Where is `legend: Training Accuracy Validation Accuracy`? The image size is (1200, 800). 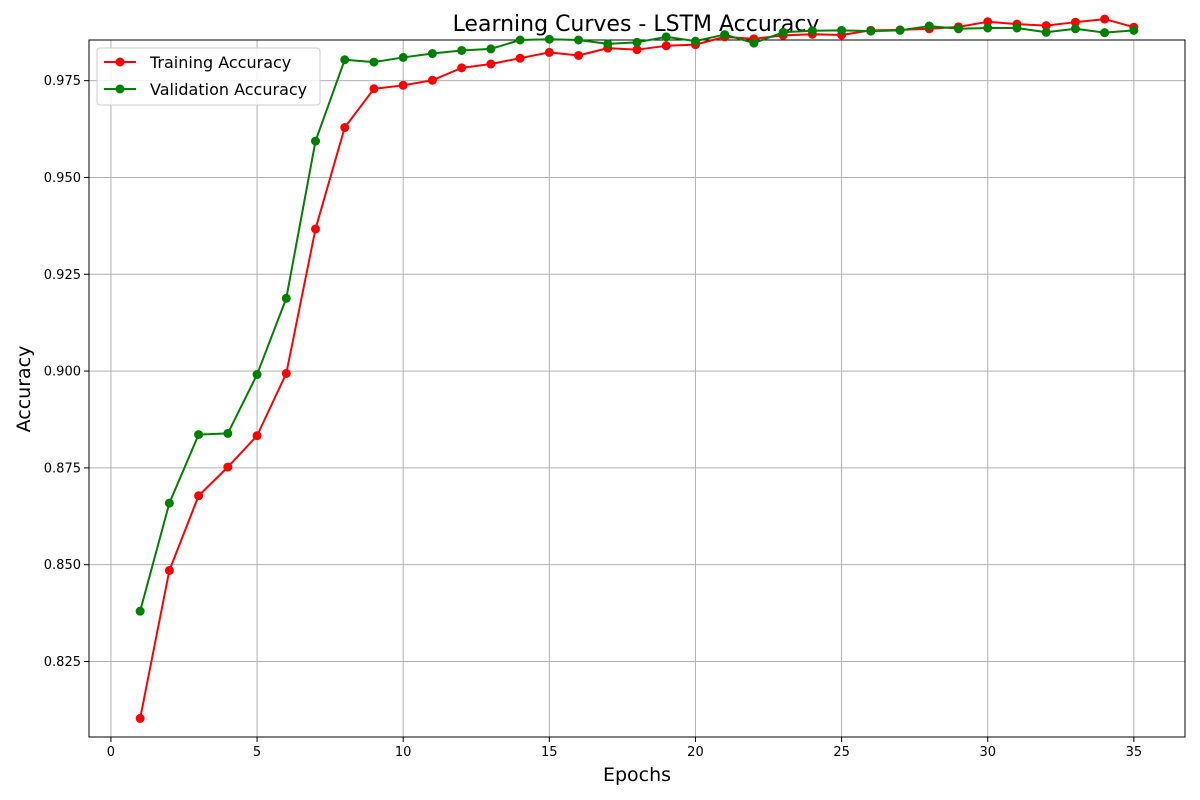
legend: Training Accuracy Validation Accuracy is located at coordinates (208, 76).